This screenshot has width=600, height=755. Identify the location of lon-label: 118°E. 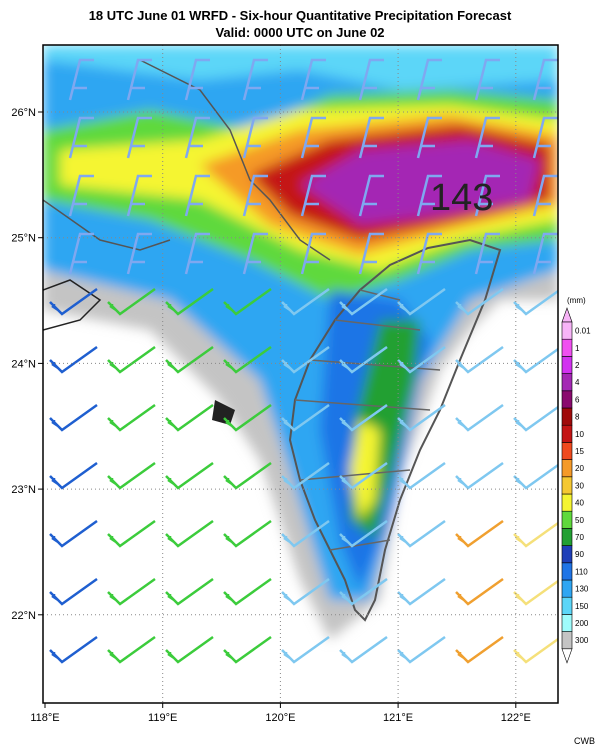
(44, 718).